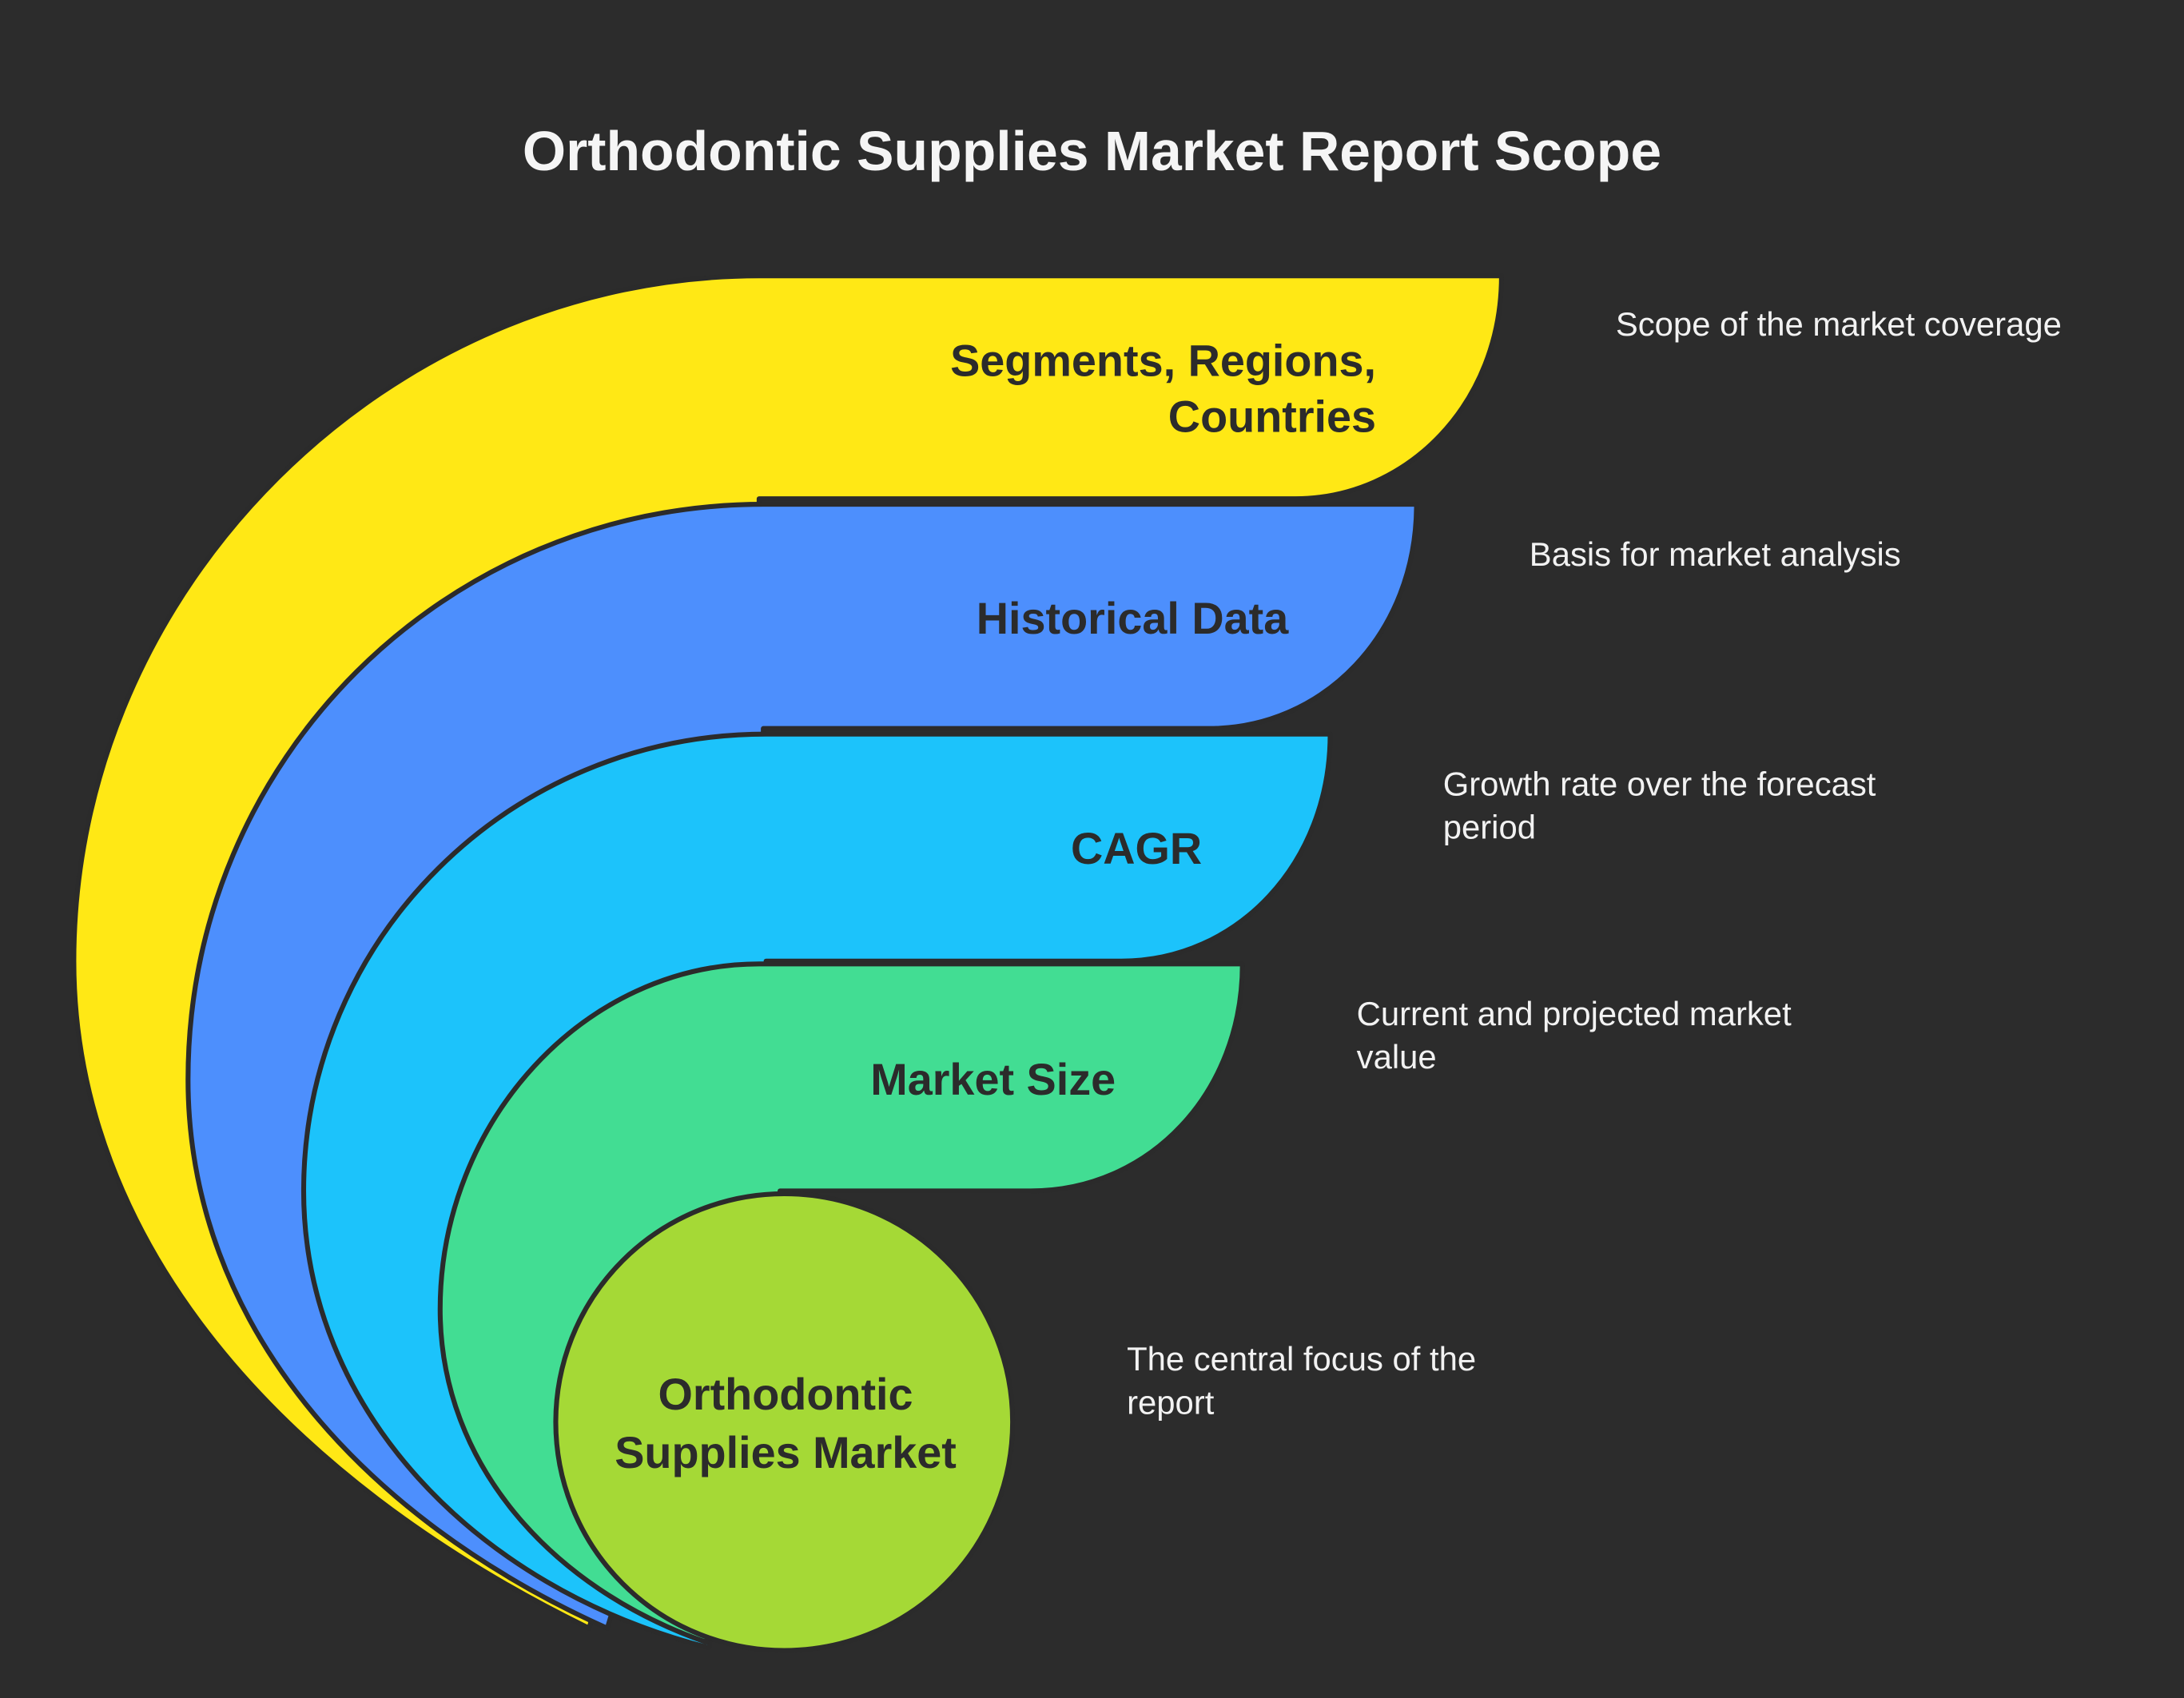 The image size is (2184, 1698). I want to click on label-cagr: CAGR, so click(1136, 848).